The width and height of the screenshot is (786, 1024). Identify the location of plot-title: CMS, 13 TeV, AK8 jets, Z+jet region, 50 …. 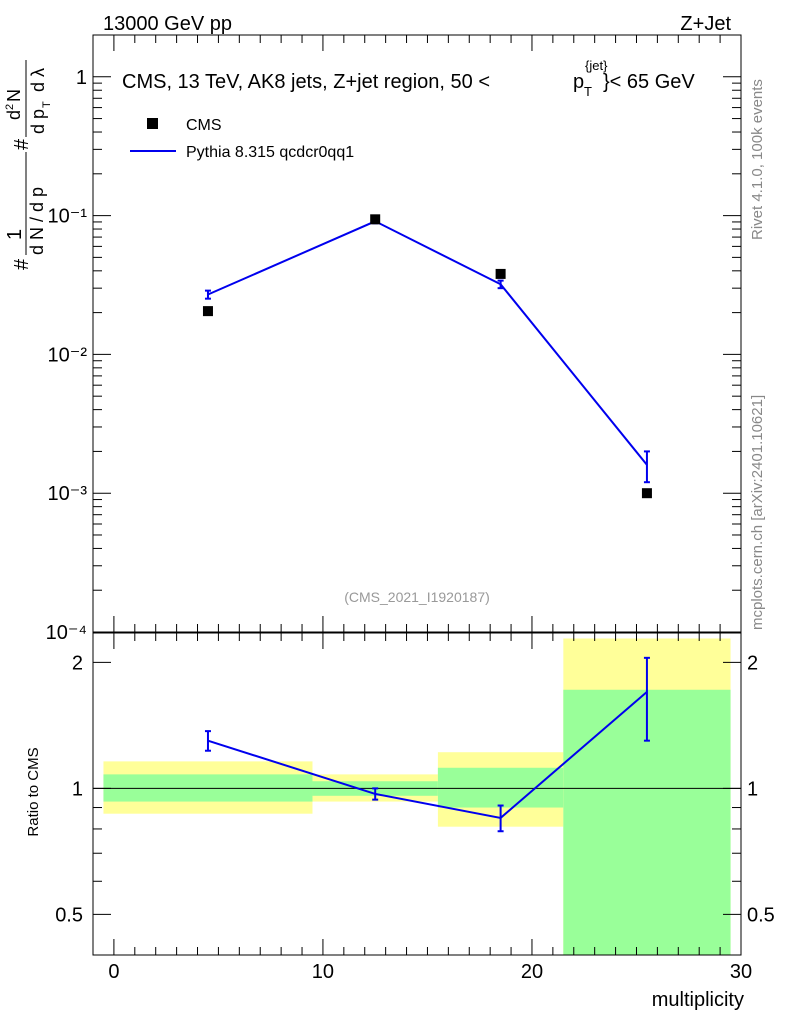
(408, 78).